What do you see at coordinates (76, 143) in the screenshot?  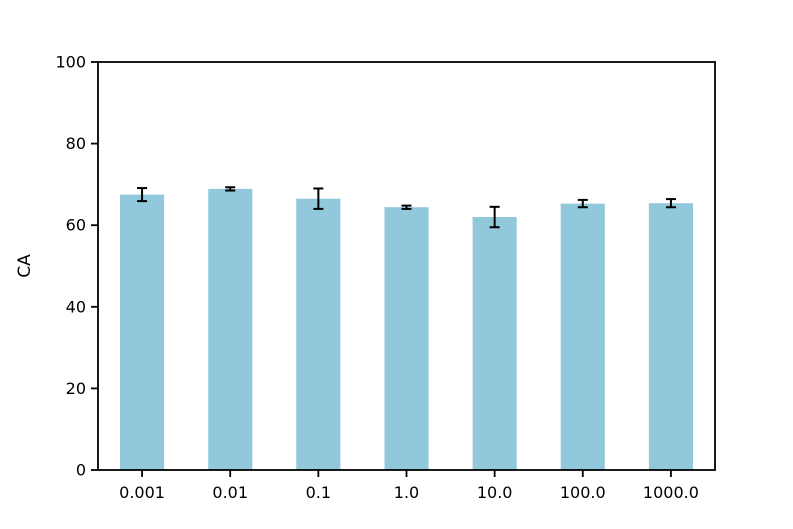 I see `y-tick-label: 80` at bounding box center [76, 143].